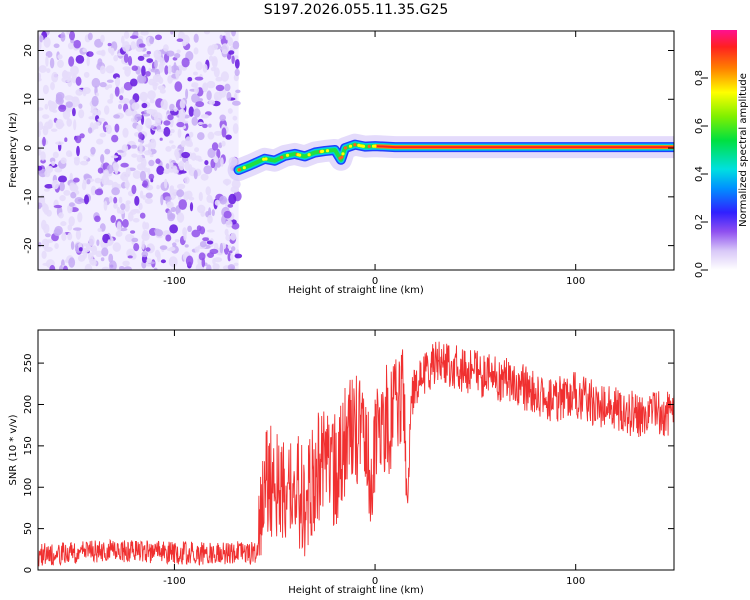 The width and height of the screenshot is (750, 600). Describe the element at coordinates (28, 404) in the screenshot. I see `y-tick-label: 200` at that location.